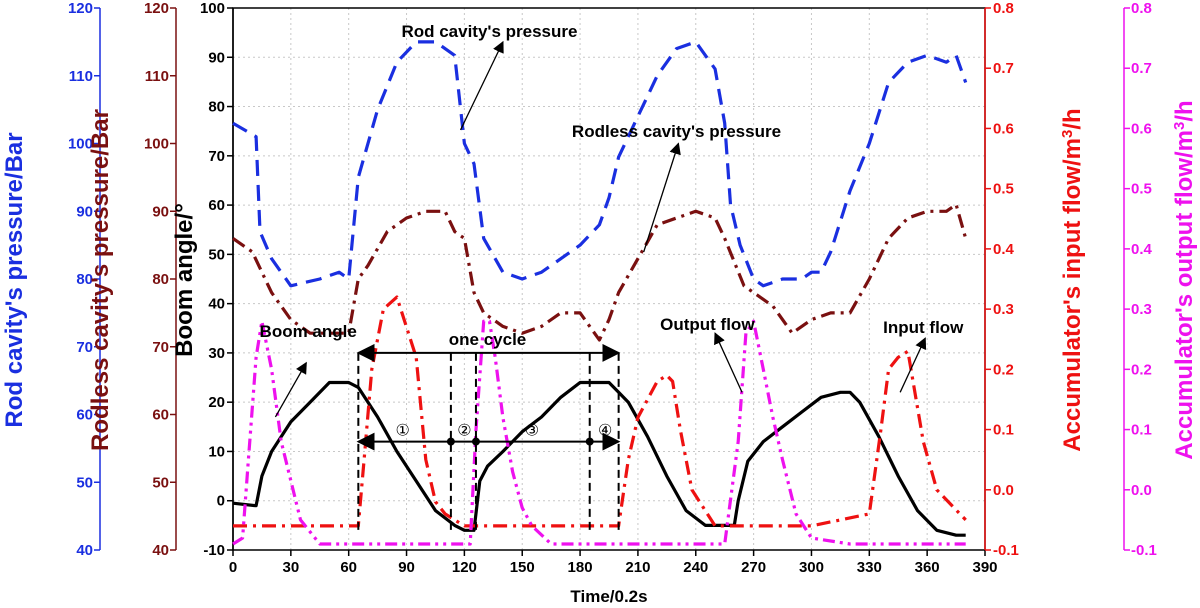 The height and width of the screenshot is (608, 1200). I want to click on rodless-pressure-tick-label: 80, so click(160, 279).